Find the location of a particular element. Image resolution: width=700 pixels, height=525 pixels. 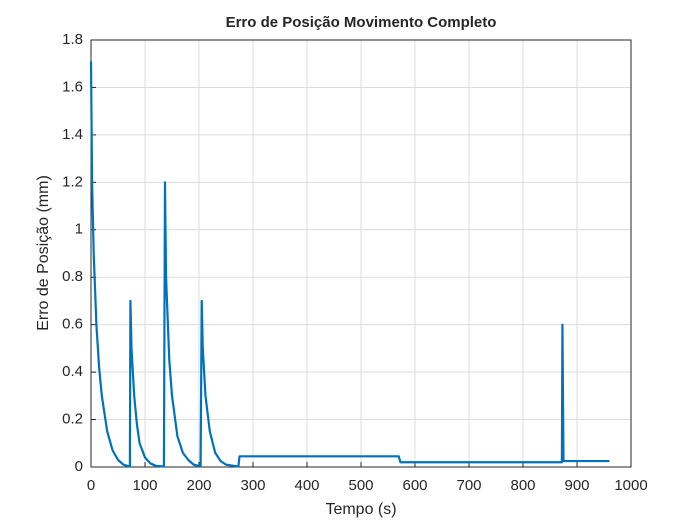

y-tick-label: 1.2 is located at coordinates (72, 181).